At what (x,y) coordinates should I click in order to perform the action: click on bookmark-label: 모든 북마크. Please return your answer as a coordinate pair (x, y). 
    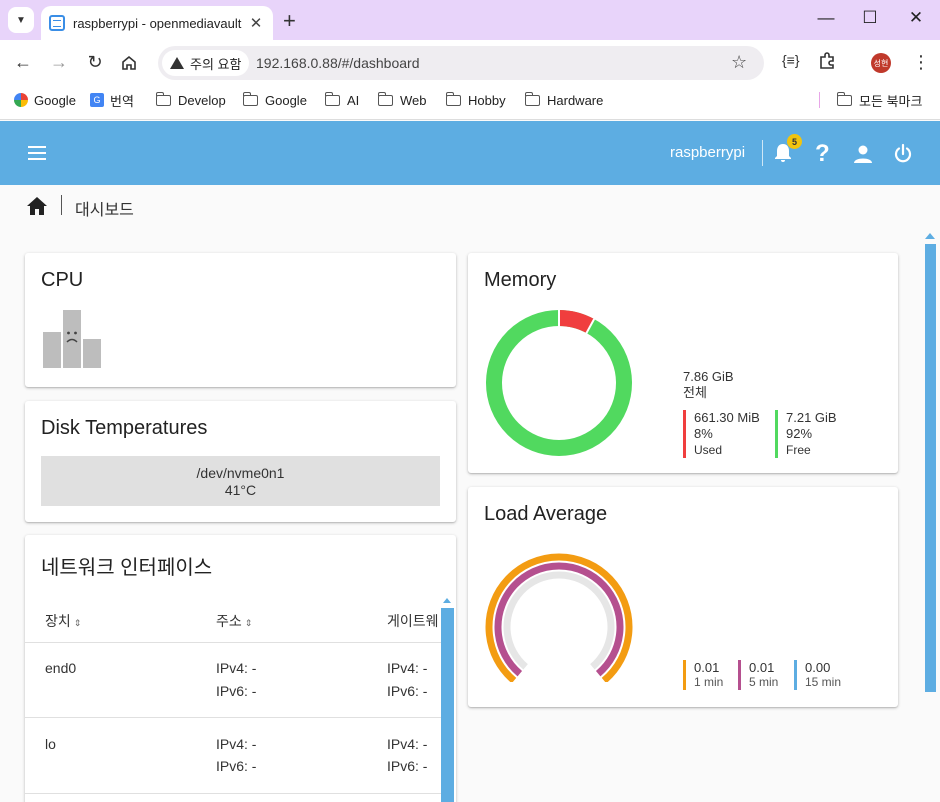
    Looking at the image, I should click on (891, 101).